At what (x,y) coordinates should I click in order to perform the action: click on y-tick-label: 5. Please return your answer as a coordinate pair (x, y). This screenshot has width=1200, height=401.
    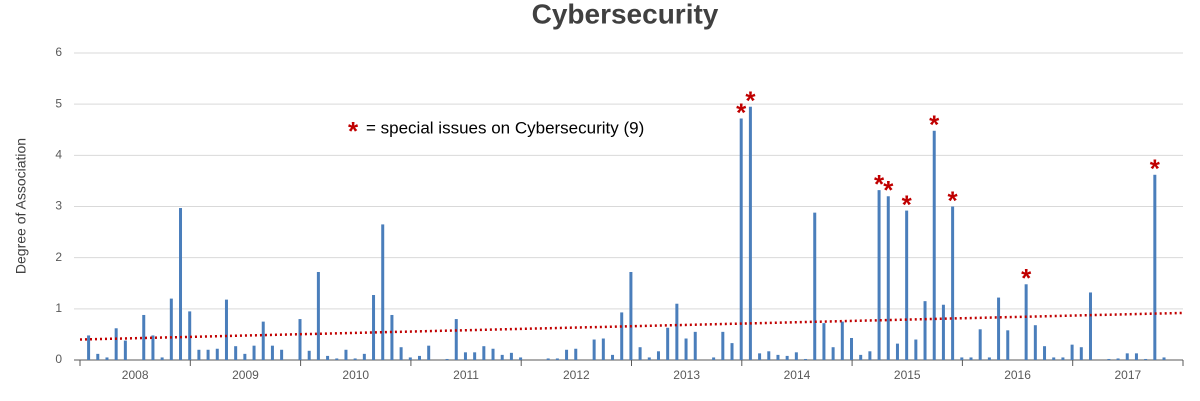
    Looking at the image, I should click on (58, 103).